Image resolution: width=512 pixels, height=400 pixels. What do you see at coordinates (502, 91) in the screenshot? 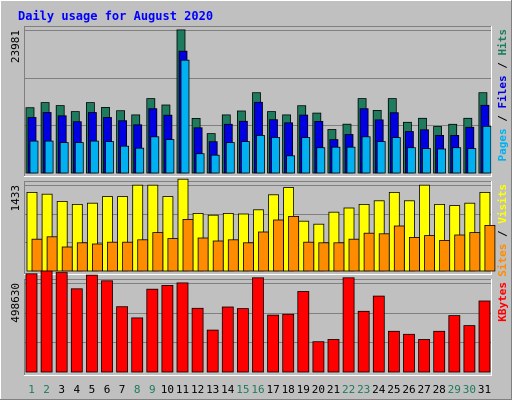
I see `legend-files: Files` at bounding box center [502, 91].